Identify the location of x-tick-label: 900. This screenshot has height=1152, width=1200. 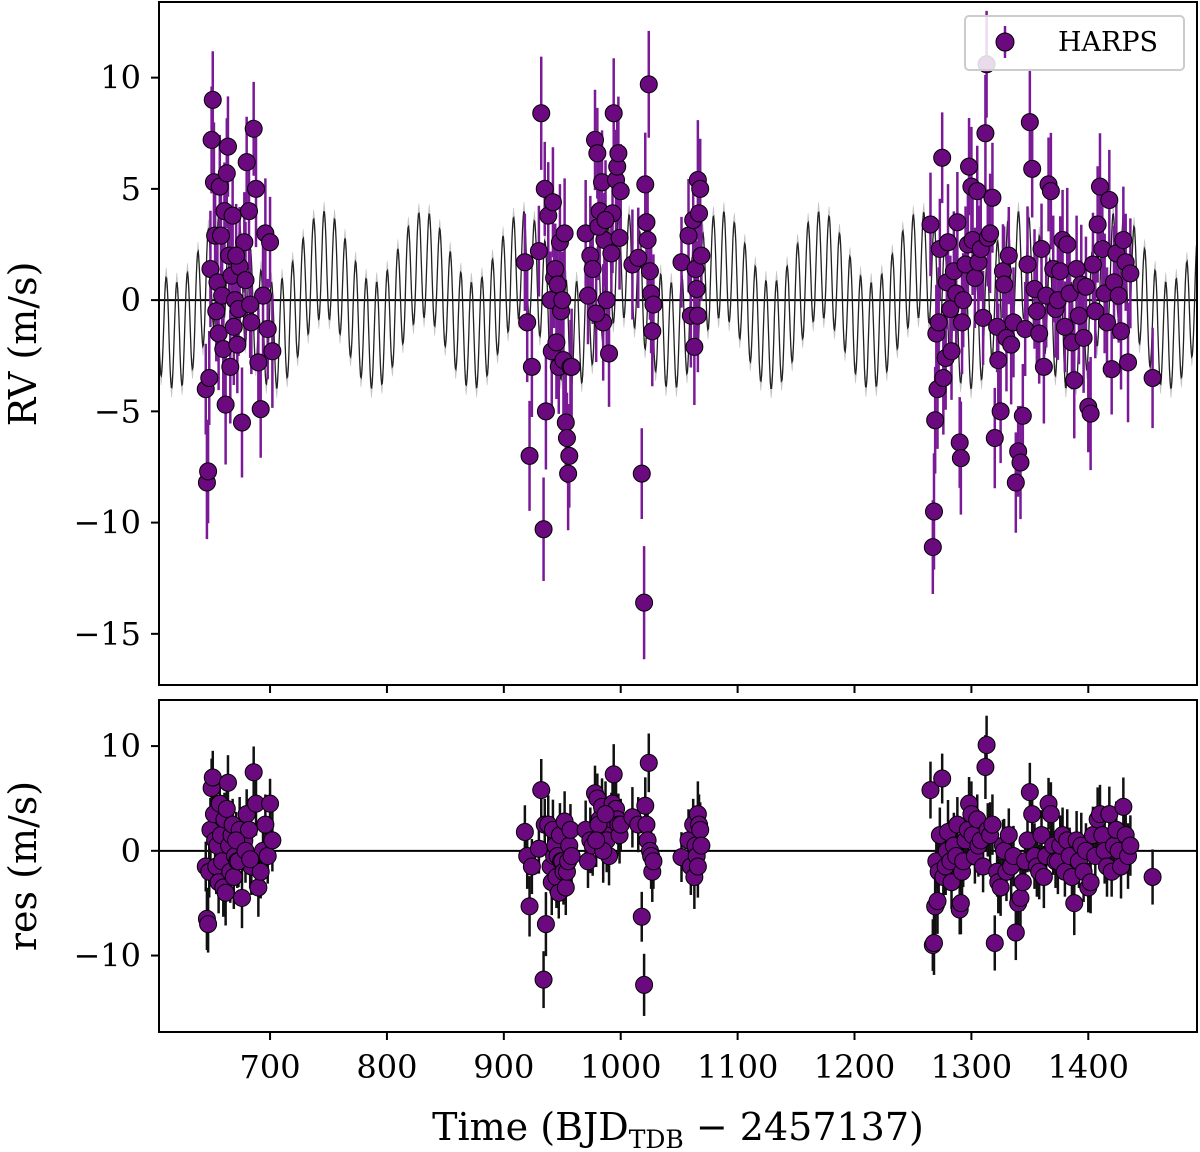
(503, 1067).